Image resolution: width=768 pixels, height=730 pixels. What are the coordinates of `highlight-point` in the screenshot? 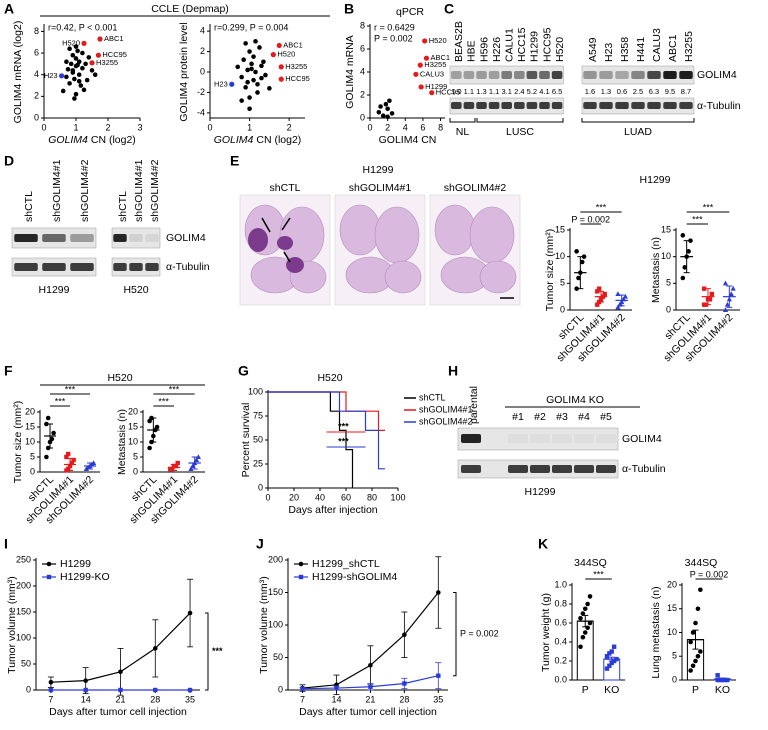 It's located at (281, 79).